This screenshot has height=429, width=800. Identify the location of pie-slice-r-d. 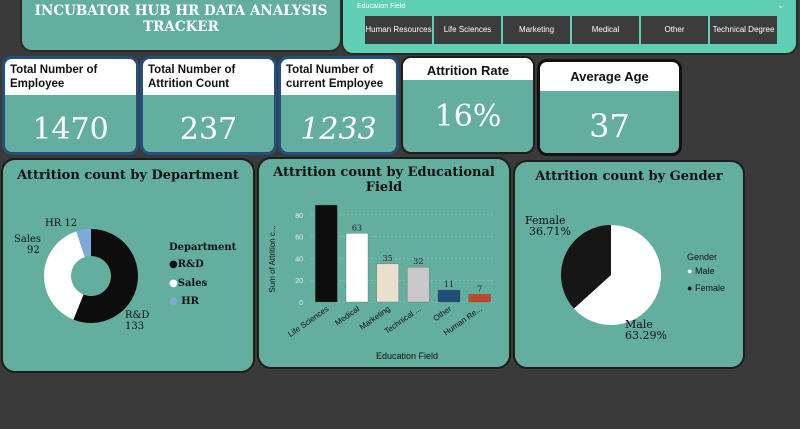
(105, 276).